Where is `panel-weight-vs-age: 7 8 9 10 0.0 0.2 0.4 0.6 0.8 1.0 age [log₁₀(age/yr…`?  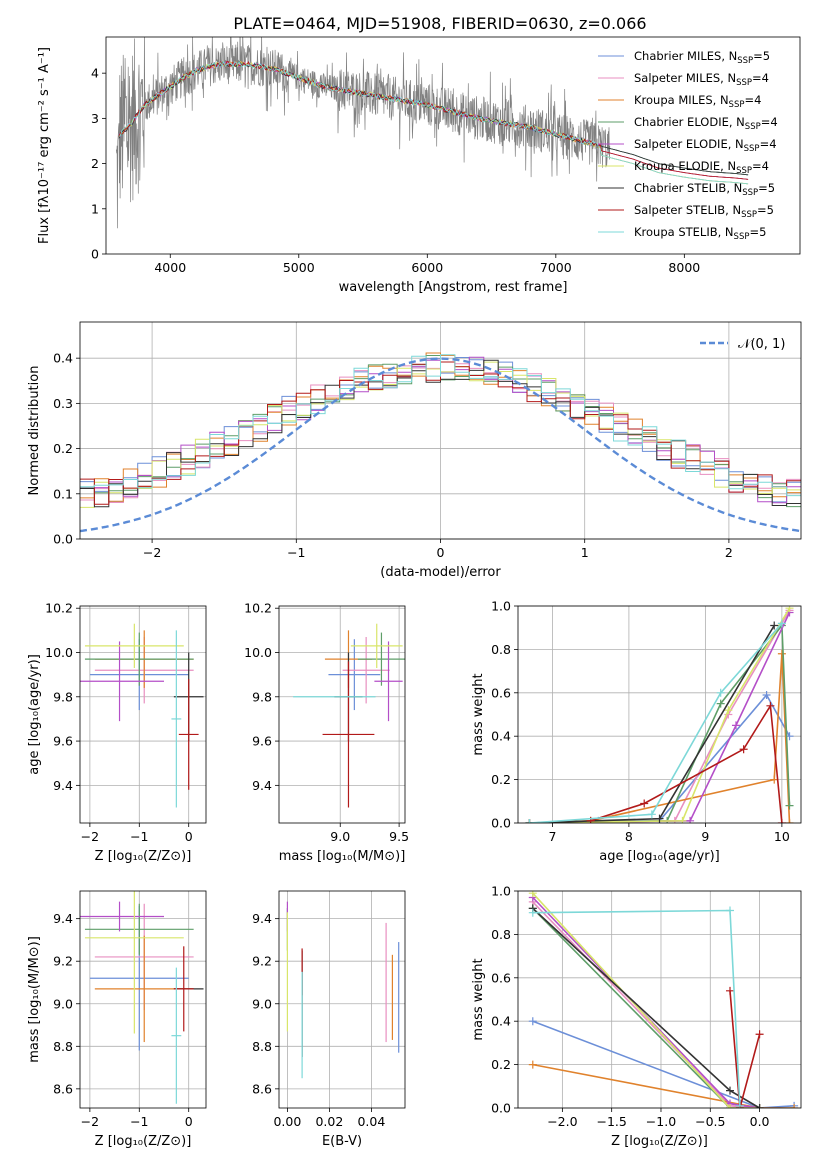 panel-weight-vs-age: 7 8 9 10 0.0 0.2 0.4 0.6 0.8 1.0 age [log₁₀(age/yr… is located at coordinates (636, 731).